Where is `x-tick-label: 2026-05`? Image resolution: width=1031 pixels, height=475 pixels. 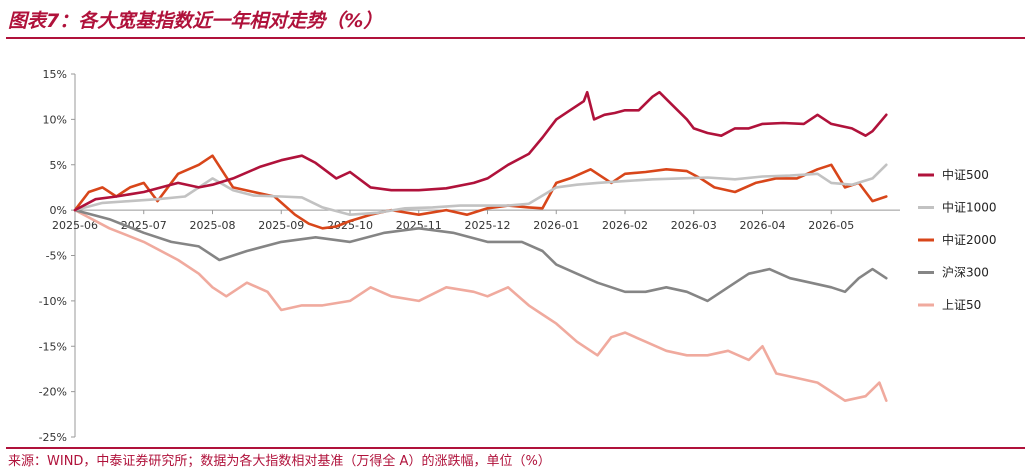 x-tick-label: 2026-05 is located at coordinates (831, 225).